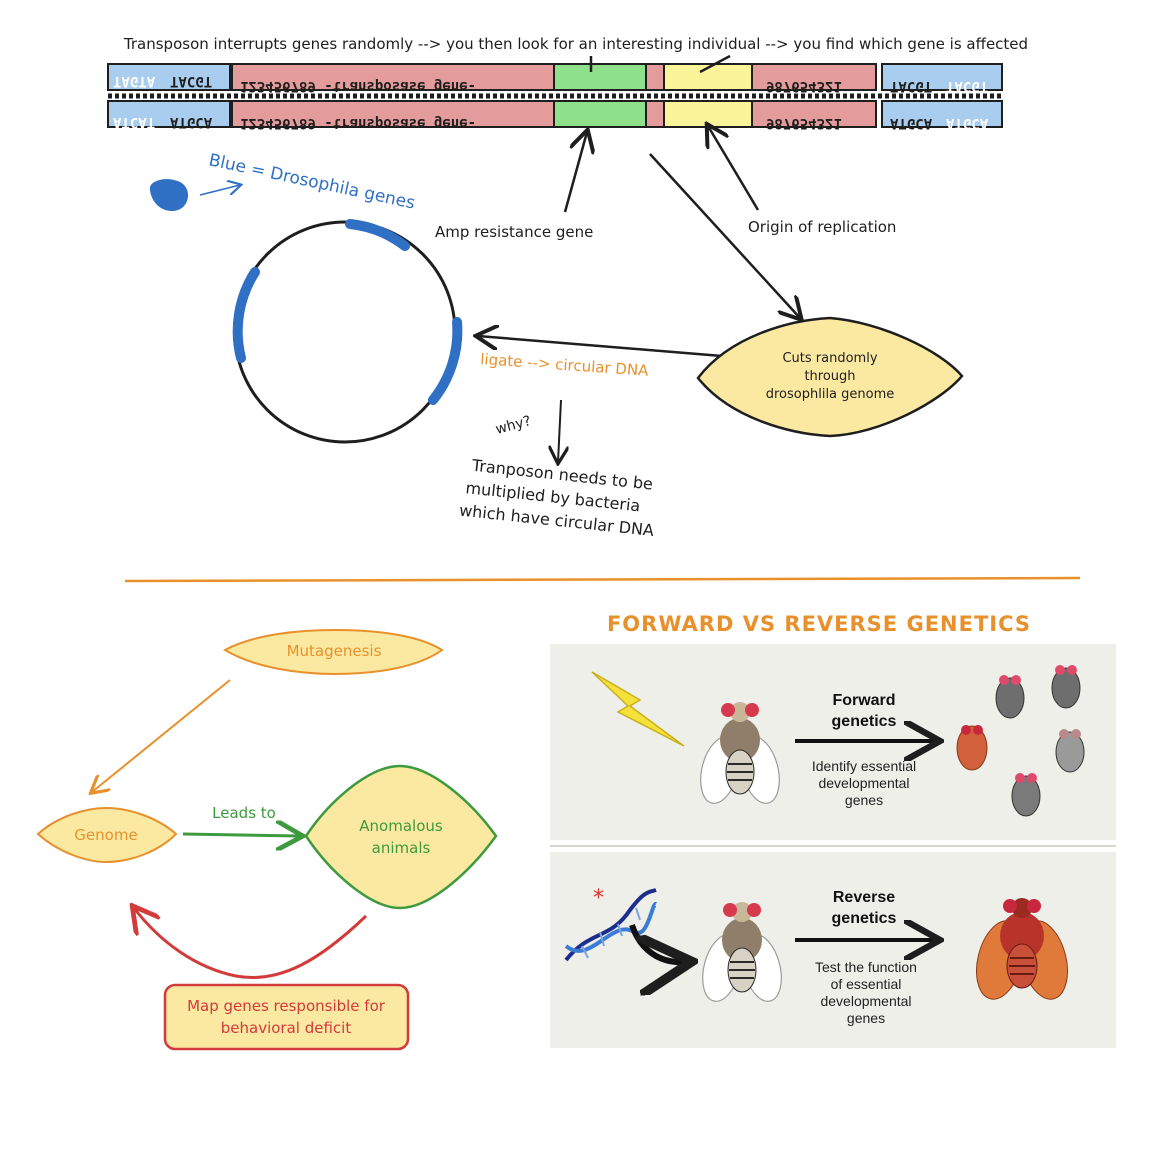 Image resolution: width=1172 pixels, height=1154 pixels. I want to click on why-arrow, so click(559, 430).